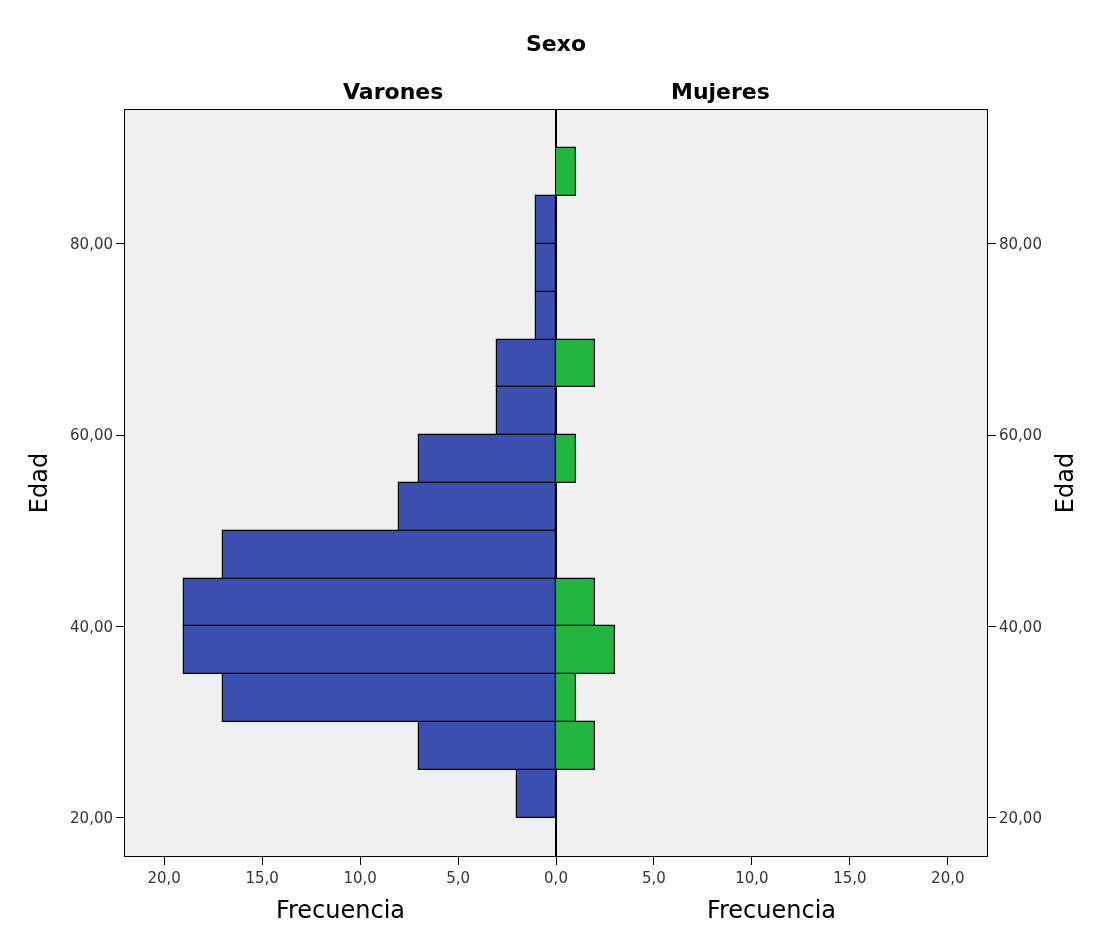  Describe the element at coordinates (556, 43) in the screenshot. I see `text: Sexo` at that location.